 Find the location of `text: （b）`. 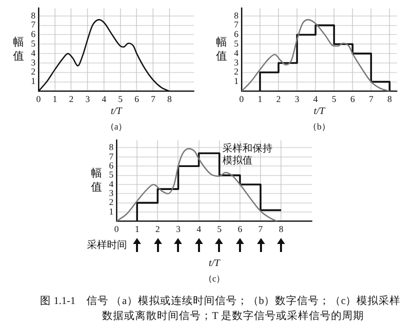

text: （b） is located at coordinates (319, 127).